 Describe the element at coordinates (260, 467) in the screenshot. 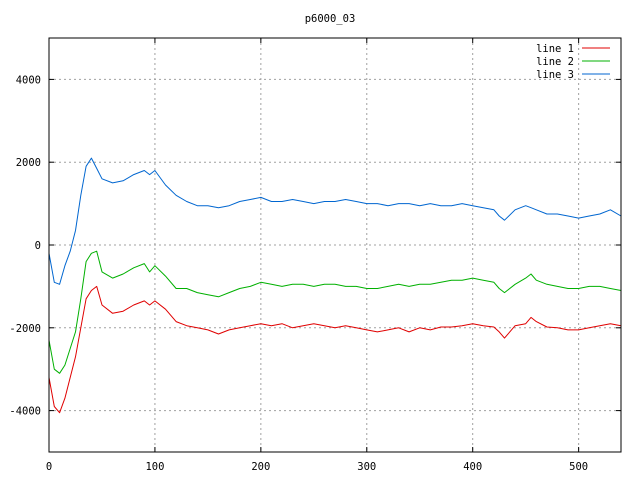

I see `x-tick-label: 200` at that location.